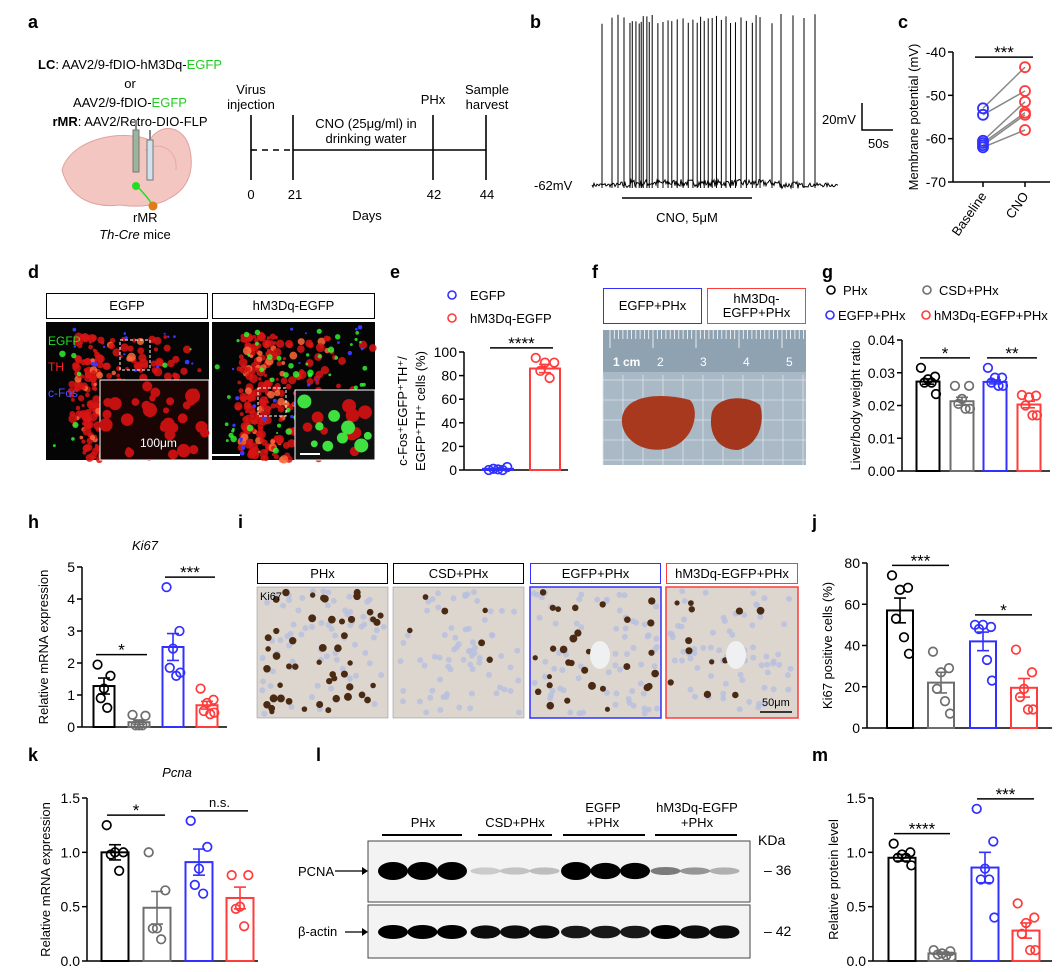  Describe the element at coordinates (921, 560) in the screenshot. I see `significance-label: ***` at that location.